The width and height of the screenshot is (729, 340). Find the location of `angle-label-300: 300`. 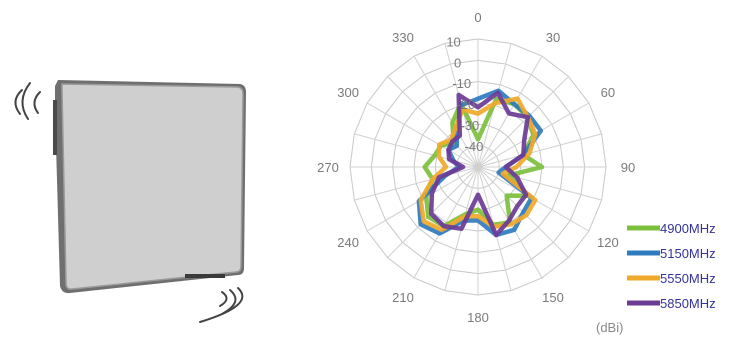

angle-label-300: 300 is located at coordinates (348, 92).